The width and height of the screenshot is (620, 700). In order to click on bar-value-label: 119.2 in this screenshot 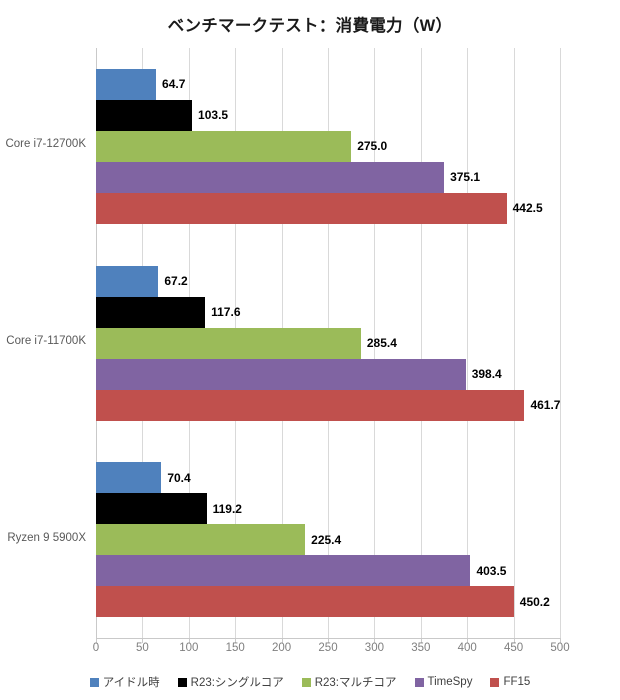, I will do `click(227, 508)`.